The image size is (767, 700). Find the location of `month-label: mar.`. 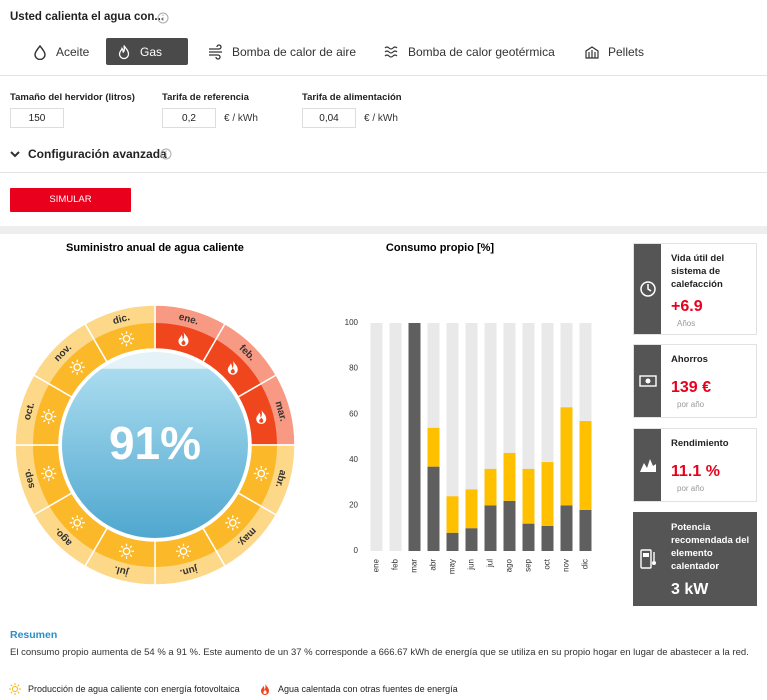

month-label: mar. is located at coordinates (280, 411).